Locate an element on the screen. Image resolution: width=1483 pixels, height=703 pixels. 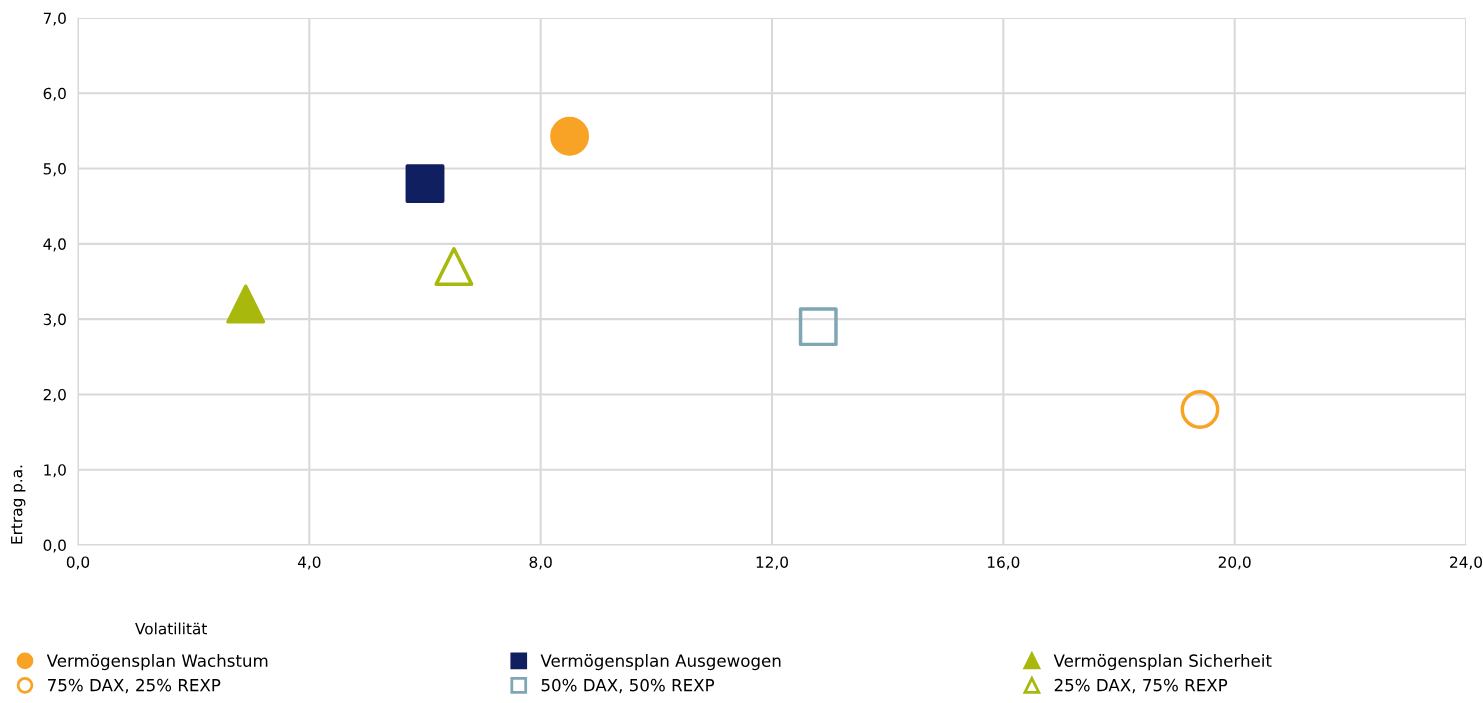
legend-label: 50% DAX, 50% REXP is located at coordinates (628, 686).